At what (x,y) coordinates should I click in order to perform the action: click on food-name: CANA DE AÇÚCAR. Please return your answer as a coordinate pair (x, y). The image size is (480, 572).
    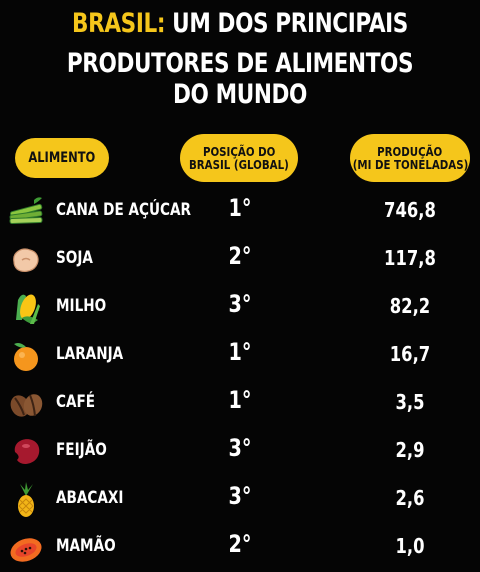
    Looking at the image, I should click on (123, 210).